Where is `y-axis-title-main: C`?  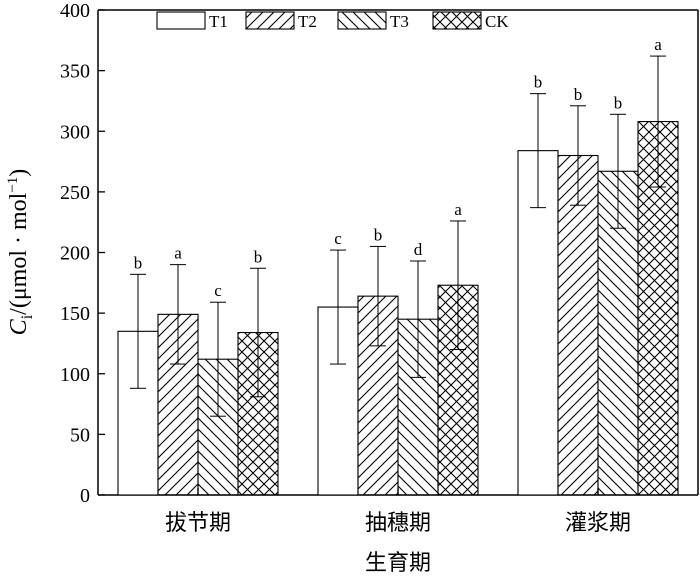
y-axis-title-main: C is located at coordinates (19, 326).